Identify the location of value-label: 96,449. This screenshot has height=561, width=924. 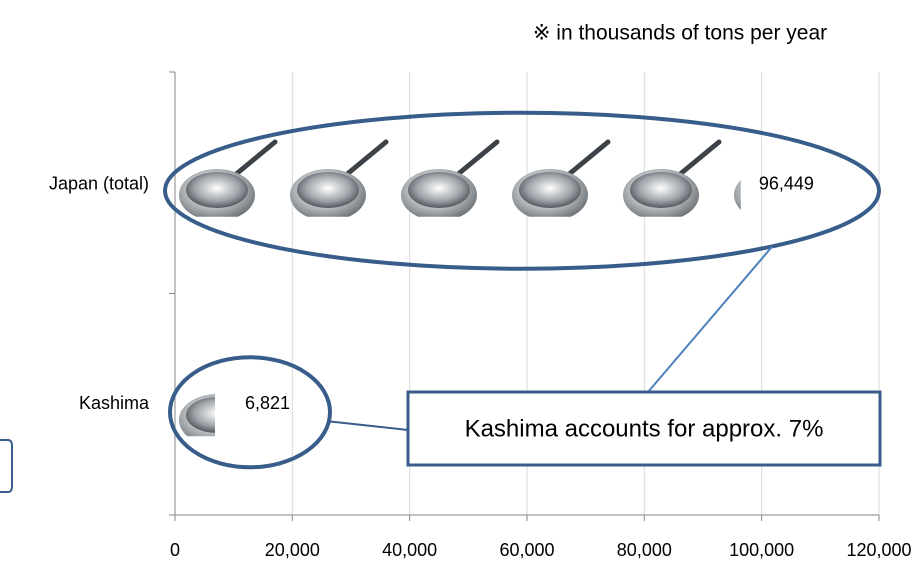
(786, 184).